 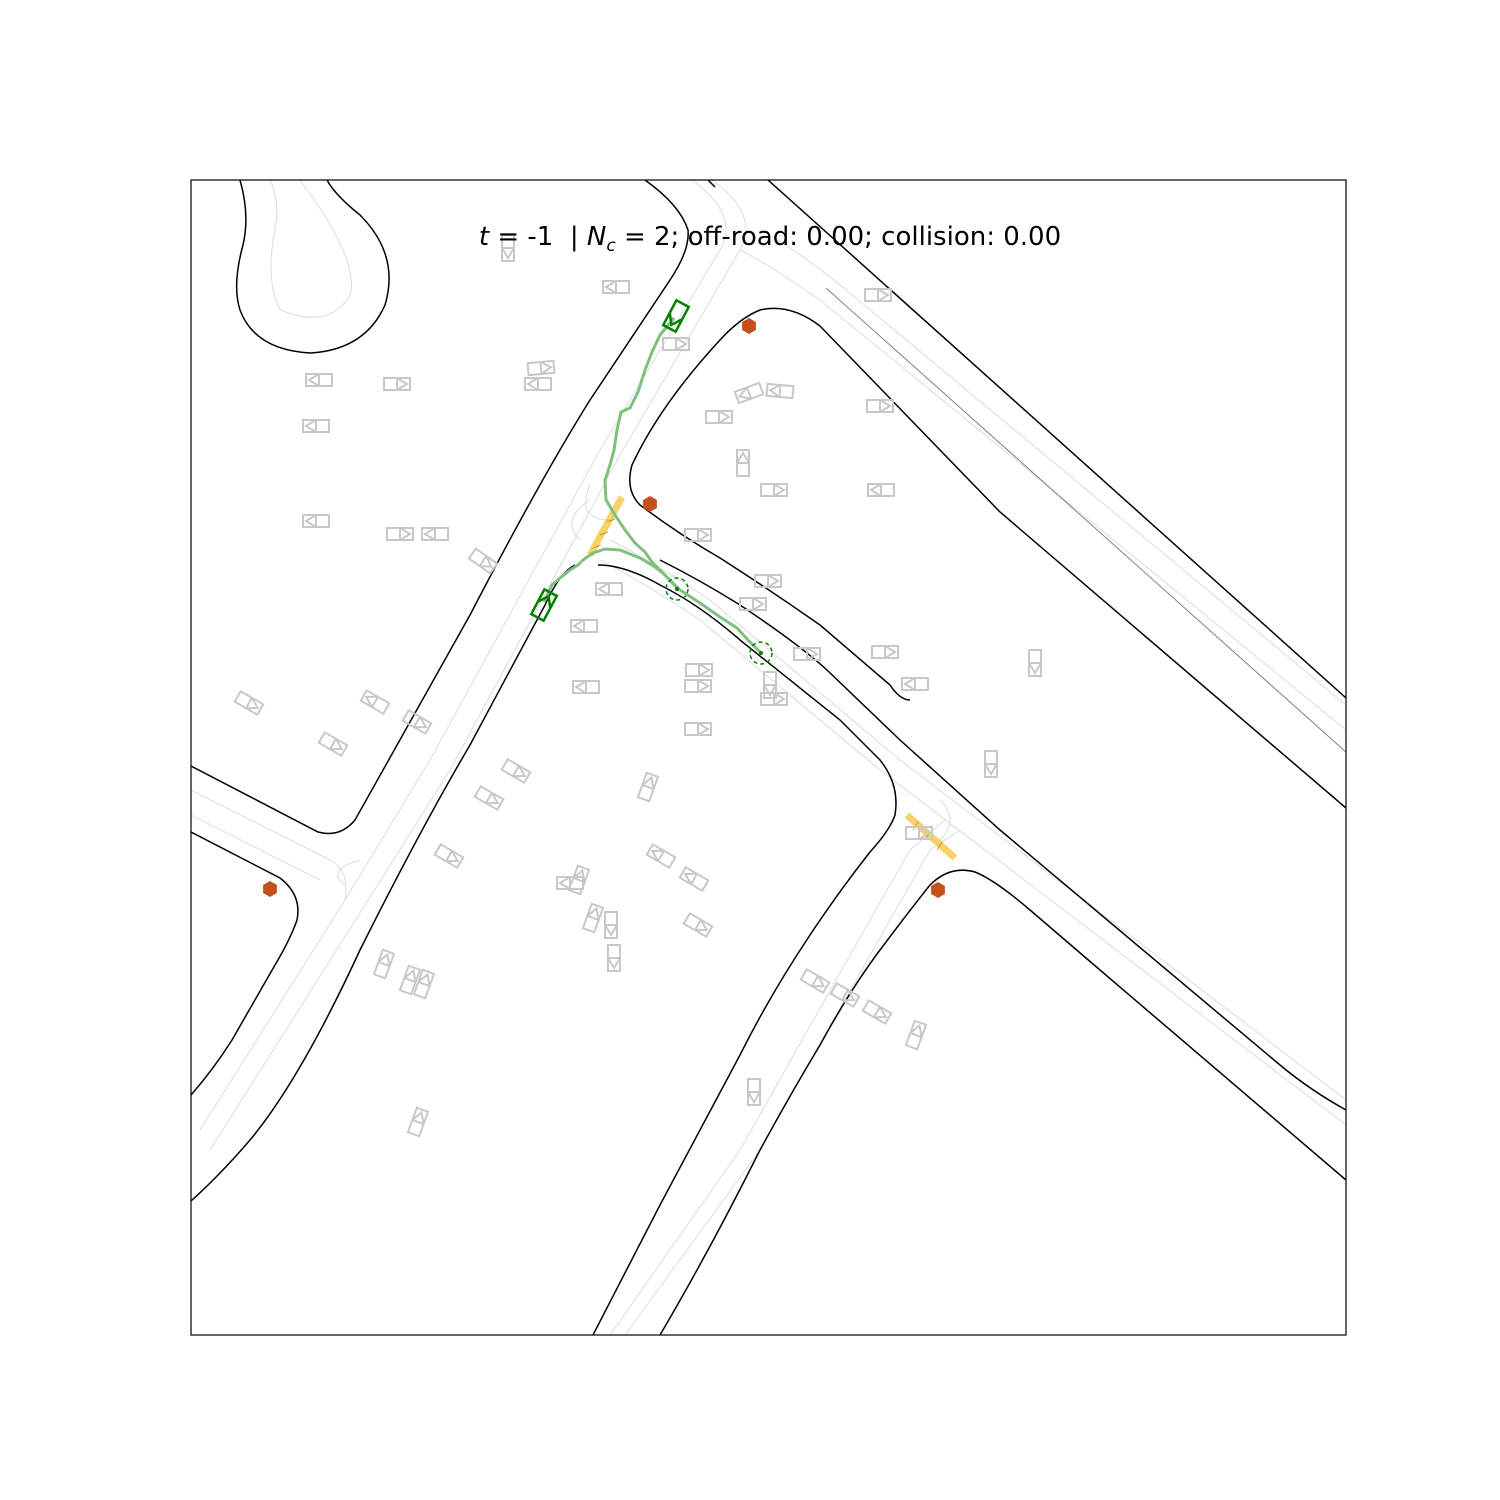 I want to click on title-metrics: = 2; off-road: 0.00; collision: 0.00, so click(x=838, y=237).